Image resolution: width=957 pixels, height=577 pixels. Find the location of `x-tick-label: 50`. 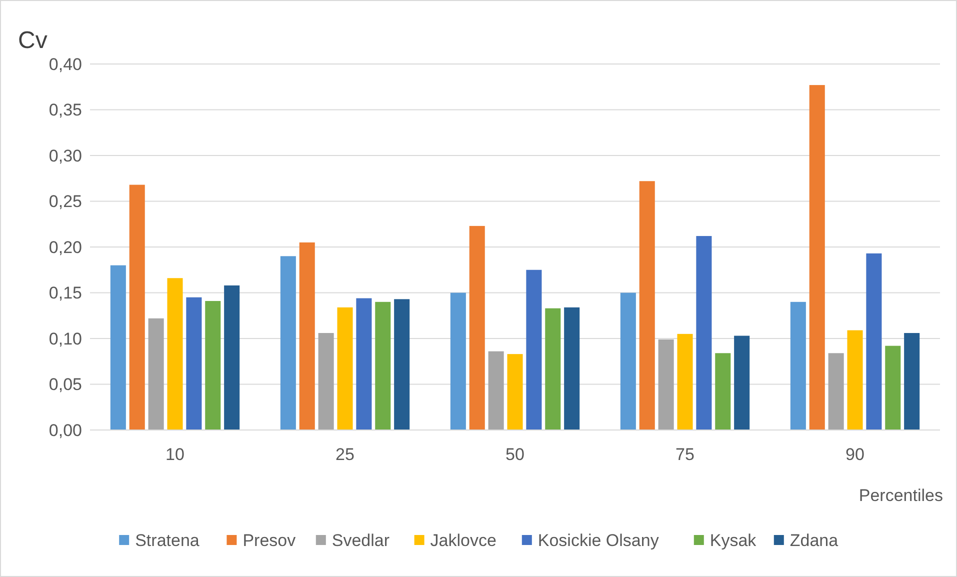

x-tick-label: 50 is located at coordinates (515, 454).